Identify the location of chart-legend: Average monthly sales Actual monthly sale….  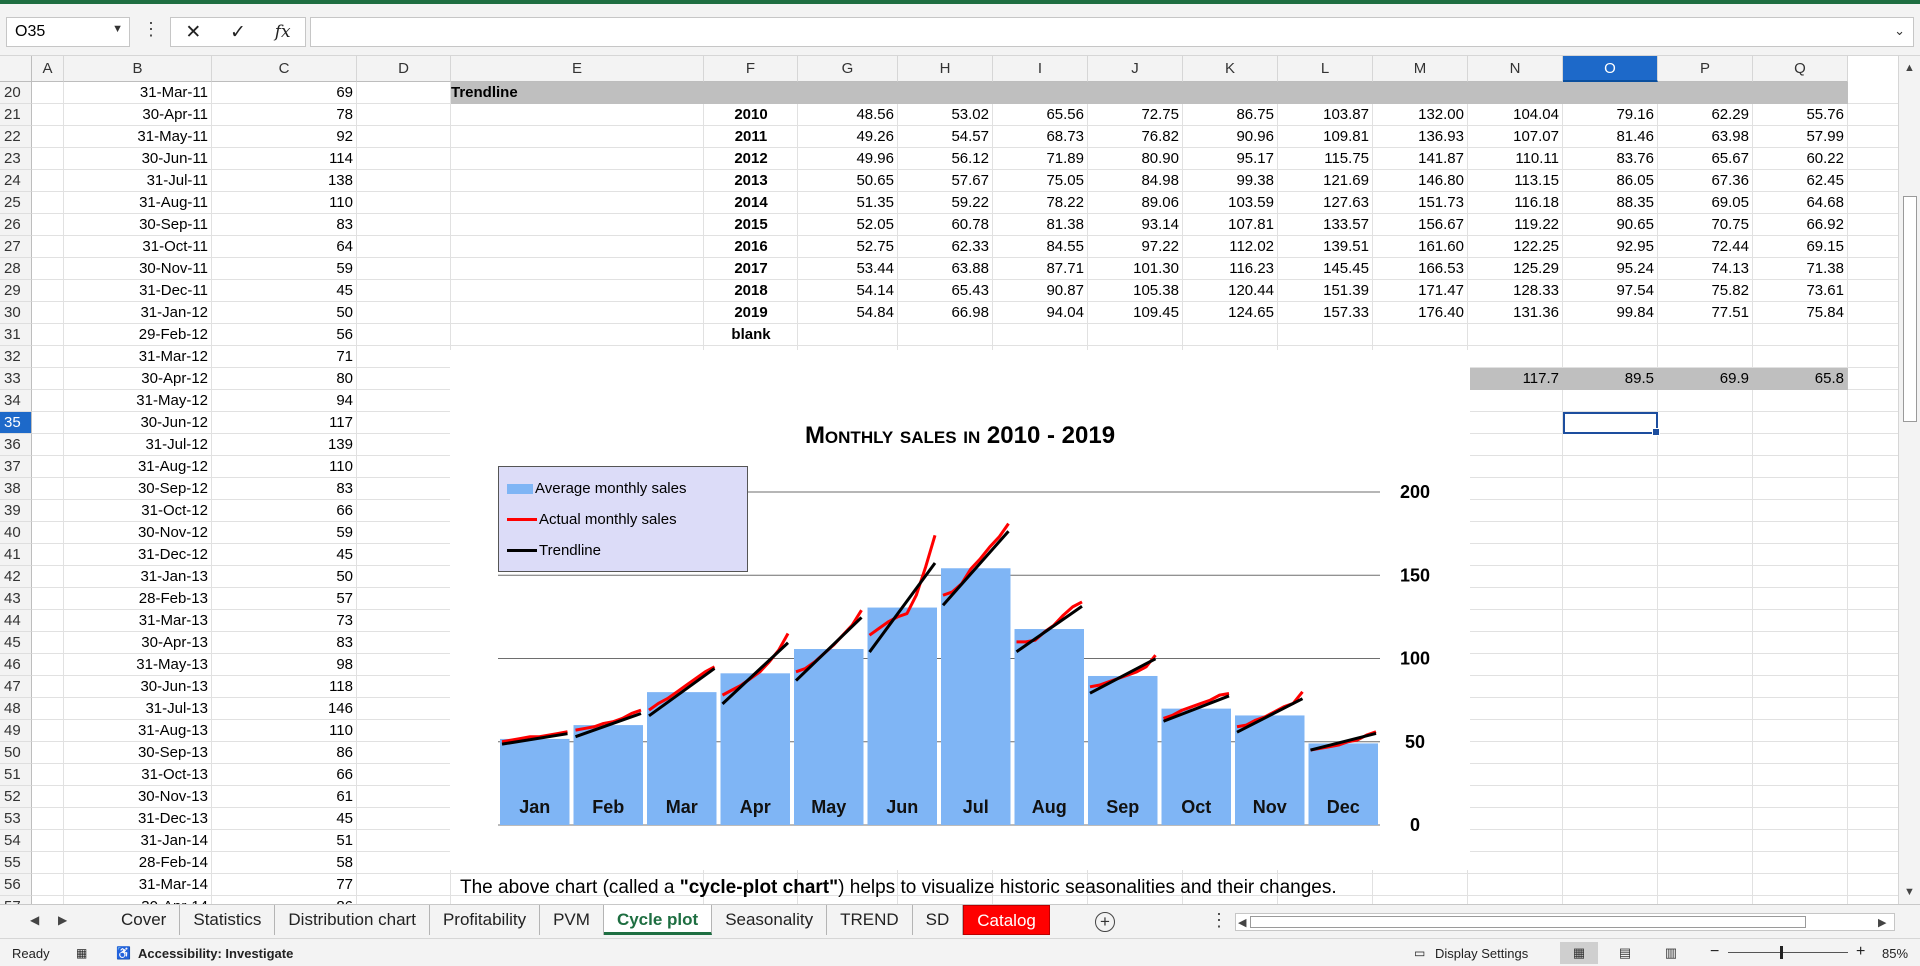
(623, 519).